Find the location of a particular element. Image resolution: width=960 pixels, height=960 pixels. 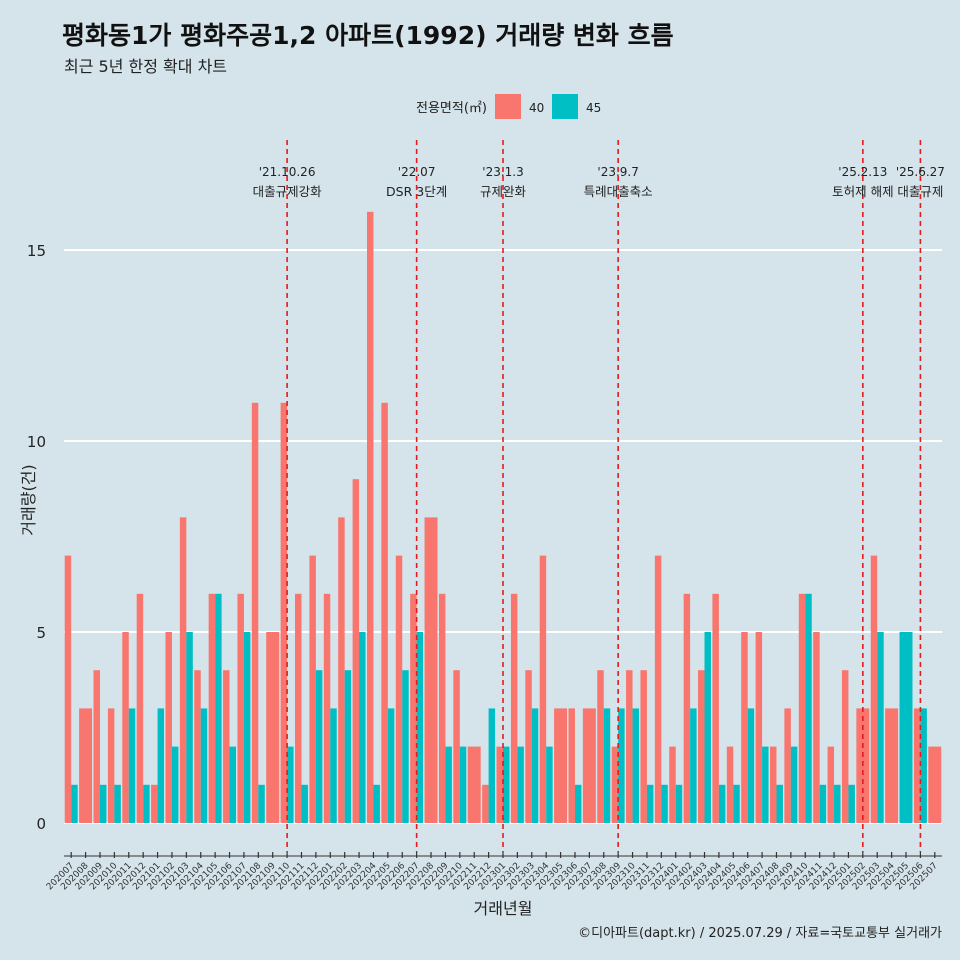

legend-title: 전용면적(㎡) is located at coordinates (451, 108).